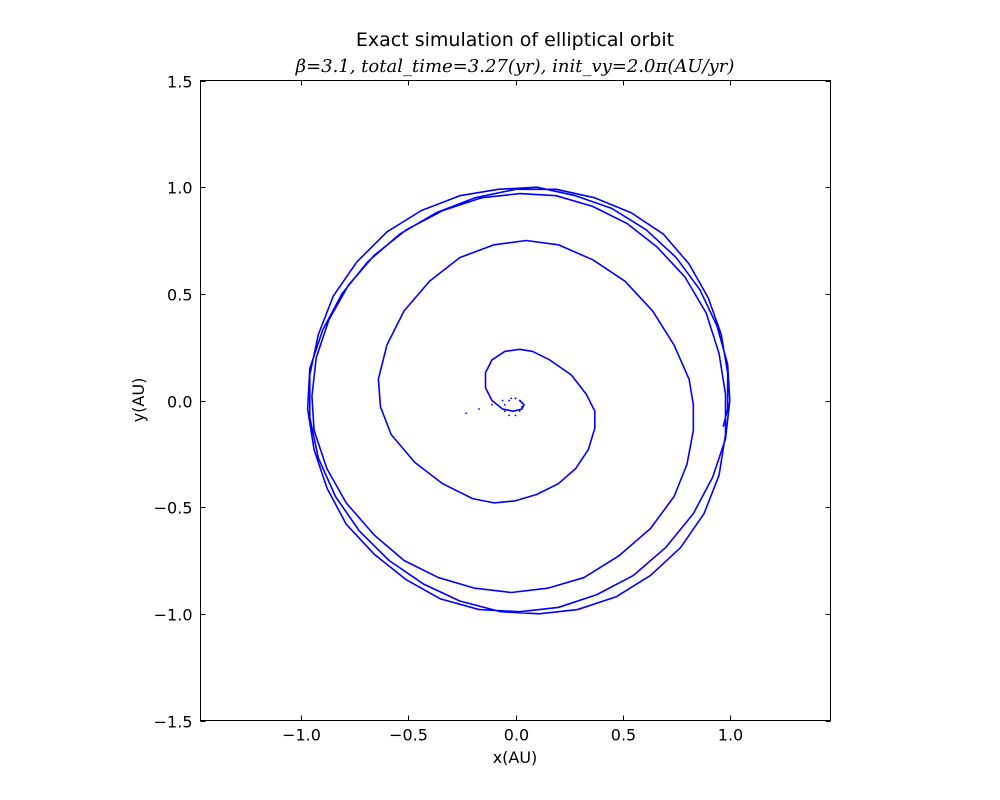 This screenshot has width=1000, height=800. Describe the element at coordinates (173, 508) in the screenshot. I see `y-tick-label: −0.5` at that location.